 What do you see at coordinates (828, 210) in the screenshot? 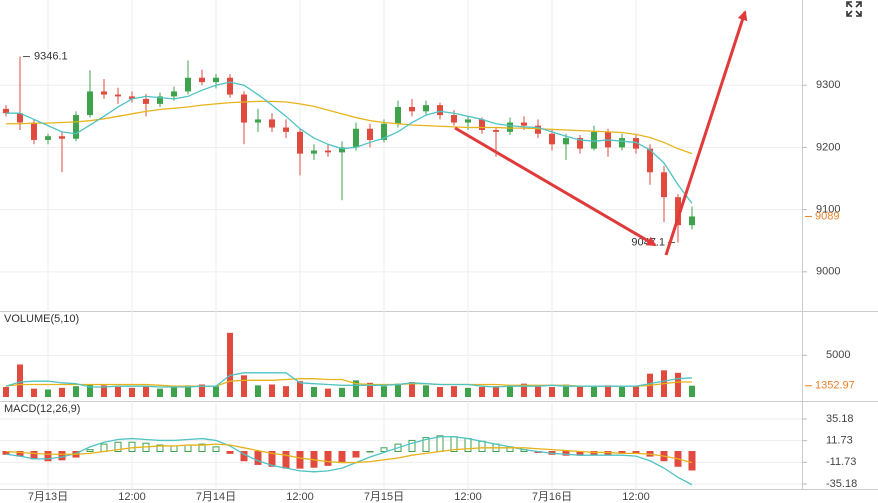
I see `y-tick-label: 9100` at bounding box center [828, 210].